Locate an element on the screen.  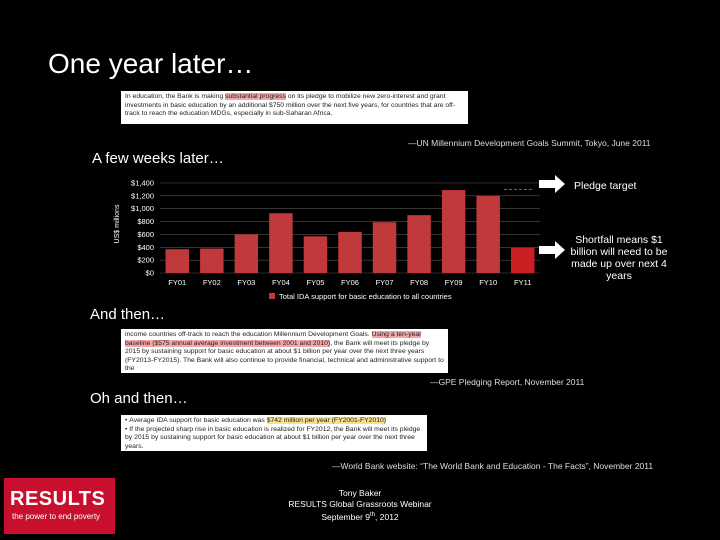
chart-y-ticks: $0 $200 $400 $600 $800 $1,000 $1,200 $1,400 is located at coordinates (142, 228).